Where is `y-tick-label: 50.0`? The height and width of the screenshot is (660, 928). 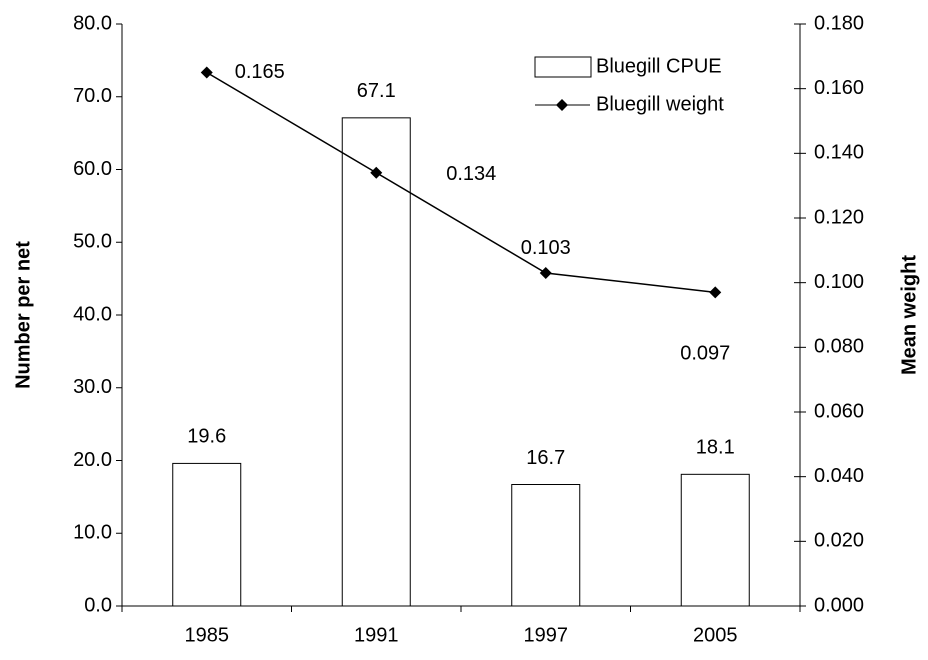
y-tick-label: 50.0 is located at coordinates (92, 242).